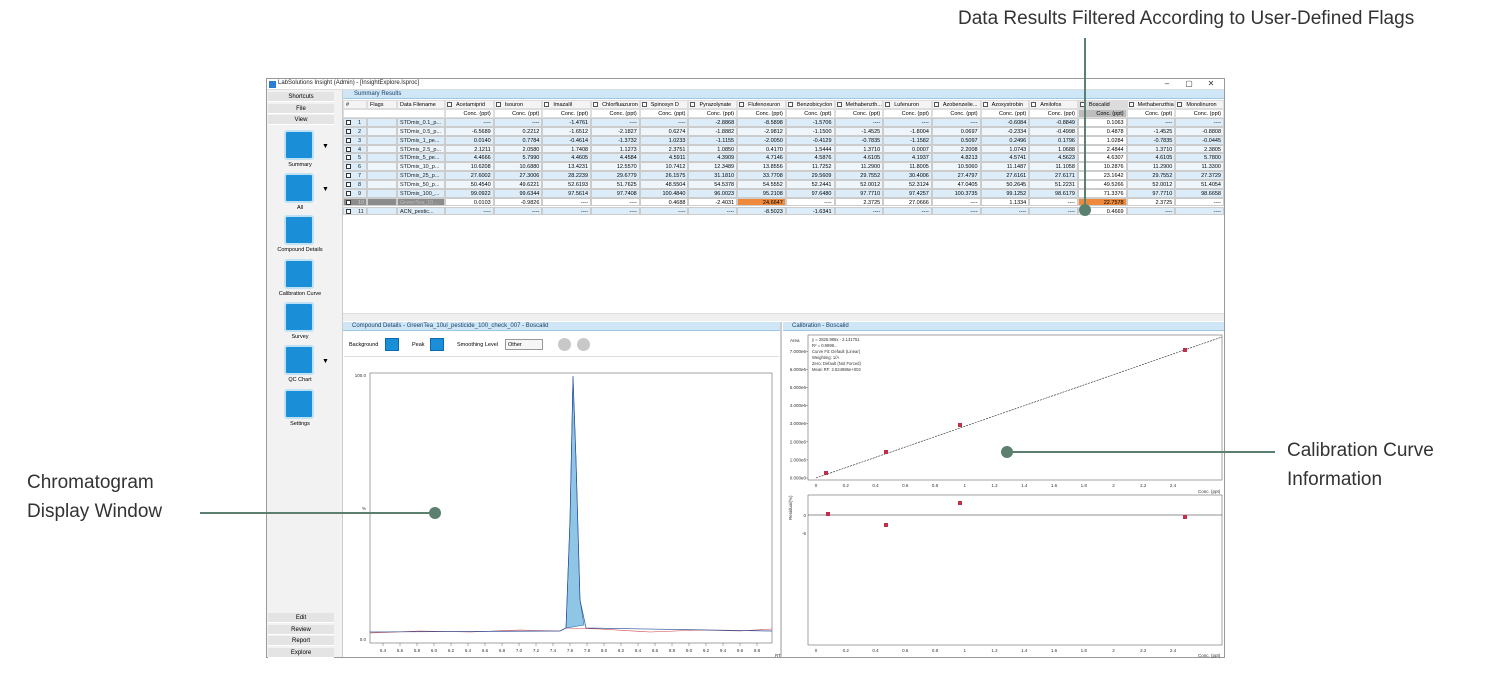  Describe the element at coordinates (810, 175) in the screenshot. I see `value-cell: 29.5609` at that location.